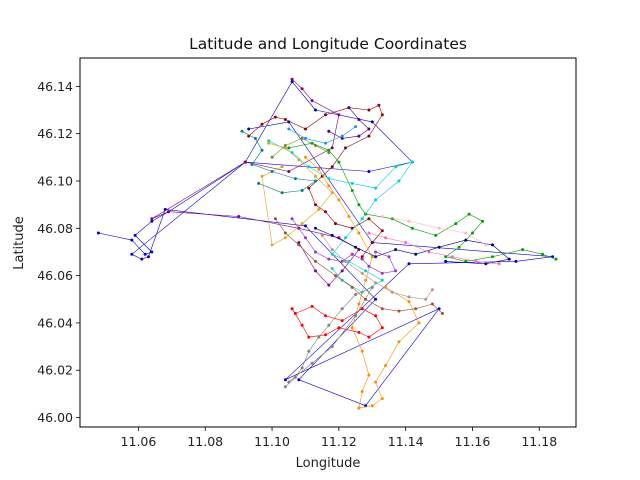 The image size is (640, 480). Describe the element at coordinates (55, 86) in the screenshot. I see `y-tick-label: 46.14` at that location.